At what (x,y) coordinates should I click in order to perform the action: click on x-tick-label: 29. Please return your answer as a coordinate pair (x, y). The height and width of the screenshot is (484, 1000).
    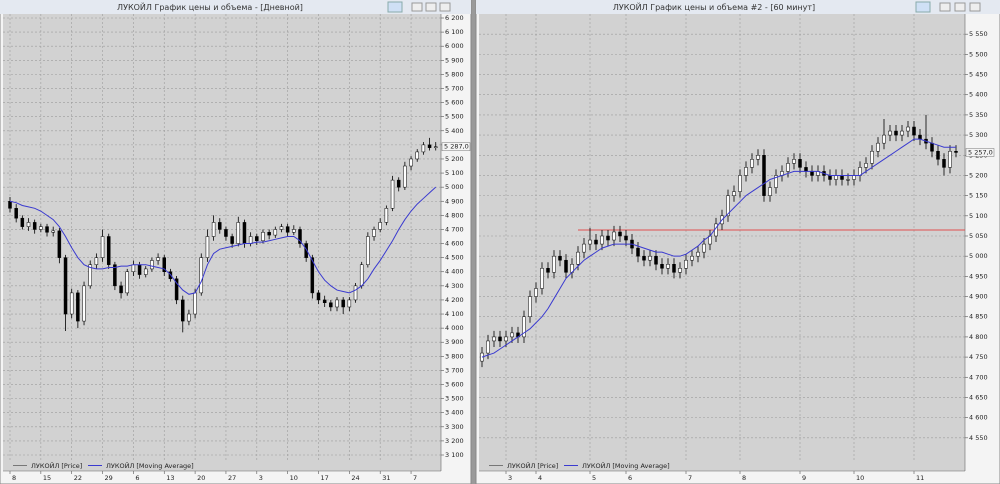
    Looking at the image, I should click on (109, 478).